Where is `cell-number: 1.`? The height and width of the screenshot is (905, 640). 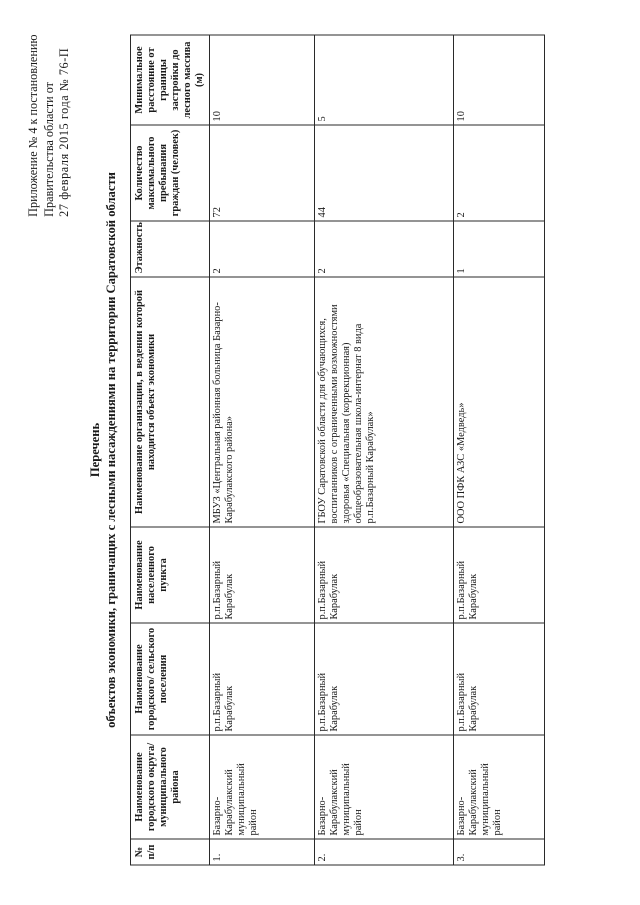 cell-number: 1. is located at coordinates (262, 851).